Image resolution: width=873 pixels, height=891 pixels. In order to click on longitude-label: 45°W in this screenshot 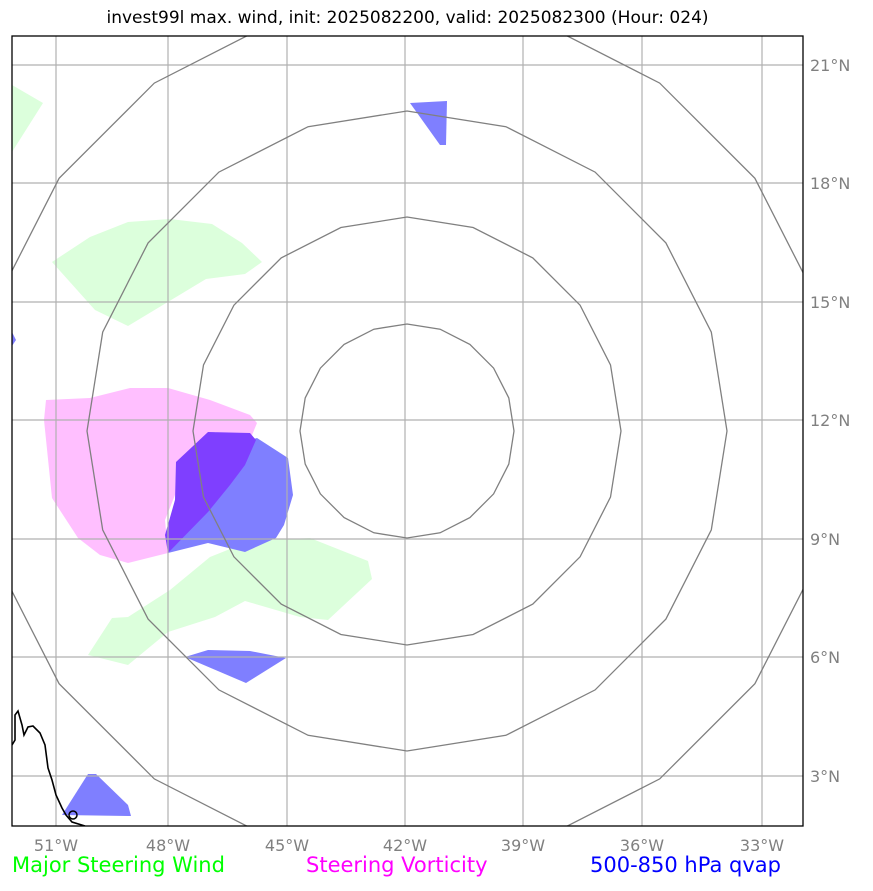, I will do `click(287, 845)`.